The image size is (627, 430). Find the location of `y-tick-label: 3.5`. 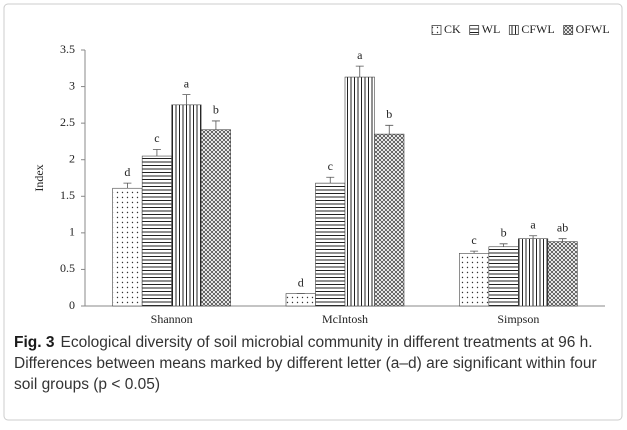

y-tick-label: 3.5 is located at coordinates (67, 49).